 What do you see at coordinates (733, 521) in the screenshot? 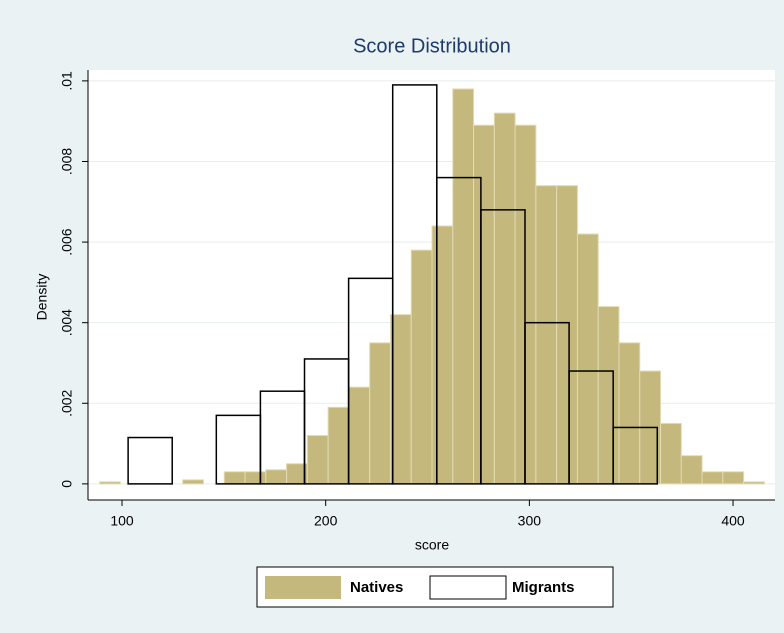
I see `x-tick-label: 400` at bounding box center [733, 521].